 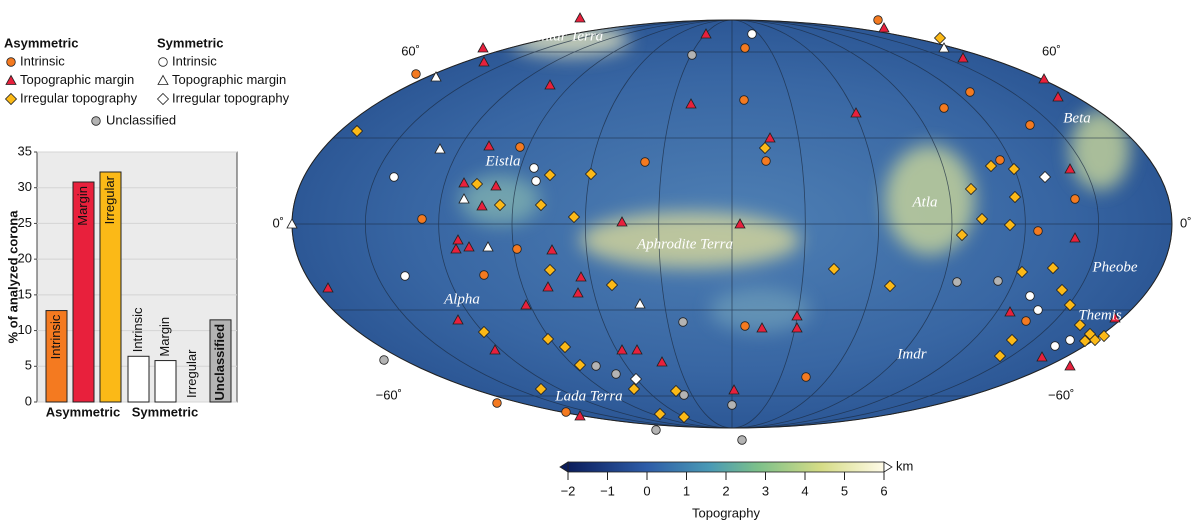 I want to click on region-label: Pheobe, so click(x=1115, y=267).